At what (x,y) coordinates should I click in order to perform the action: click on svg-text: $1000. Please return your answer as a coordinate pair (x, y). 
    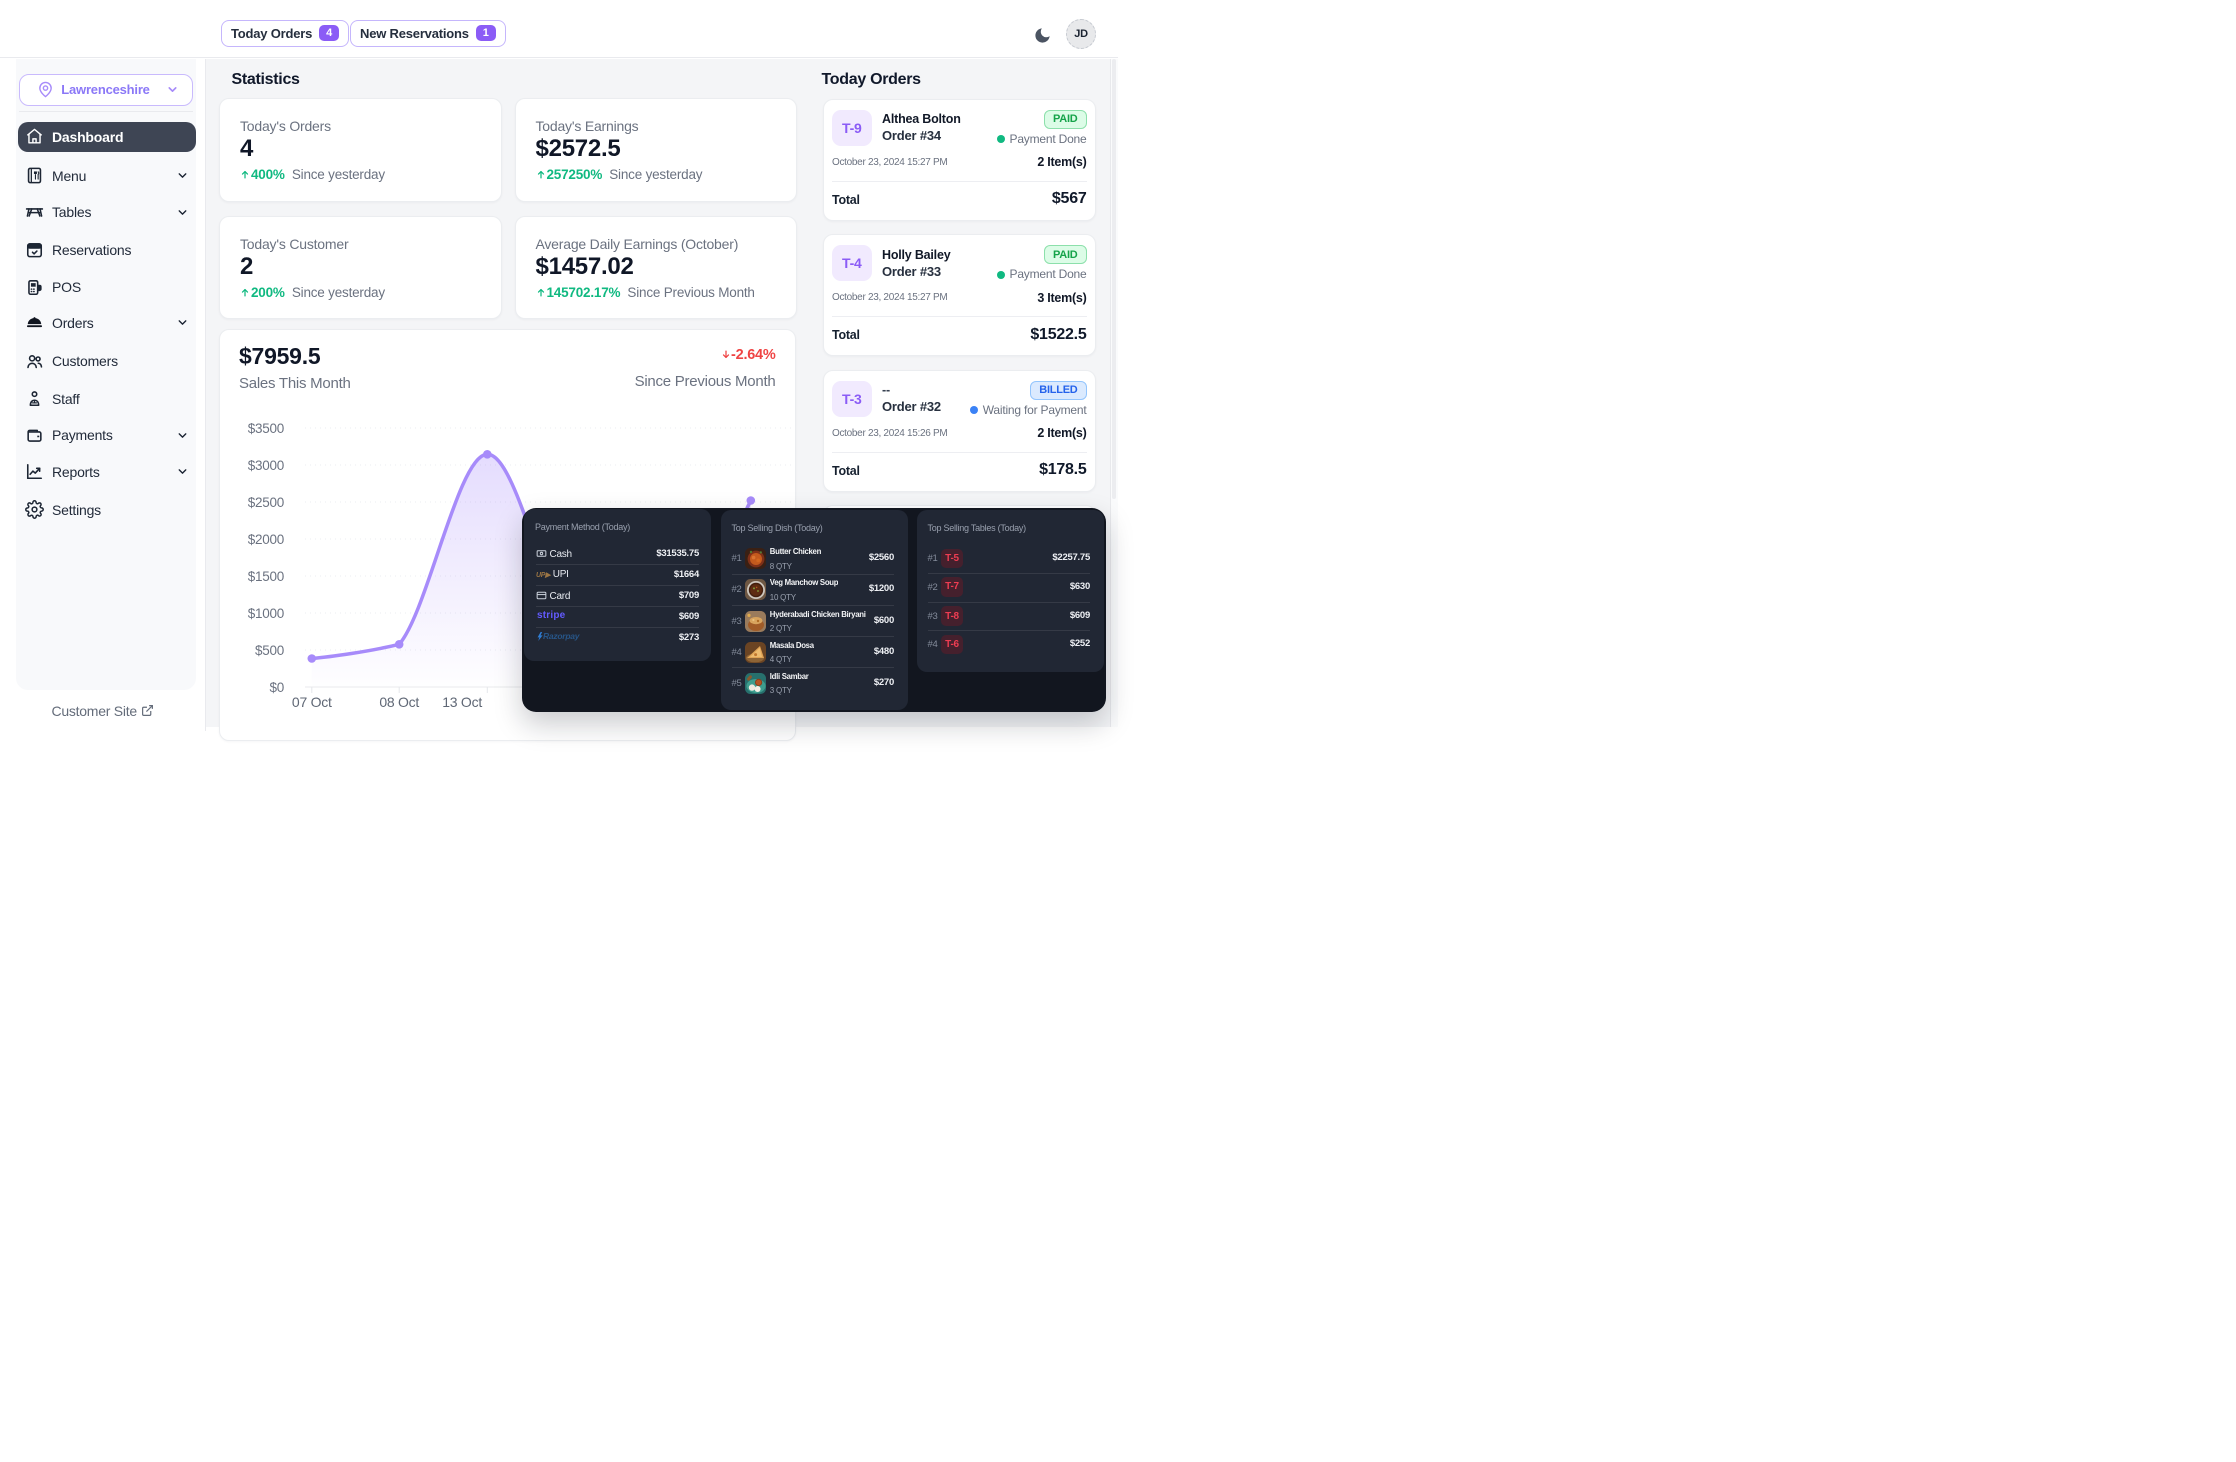
    Looking at the image, I should click on (266, 613).